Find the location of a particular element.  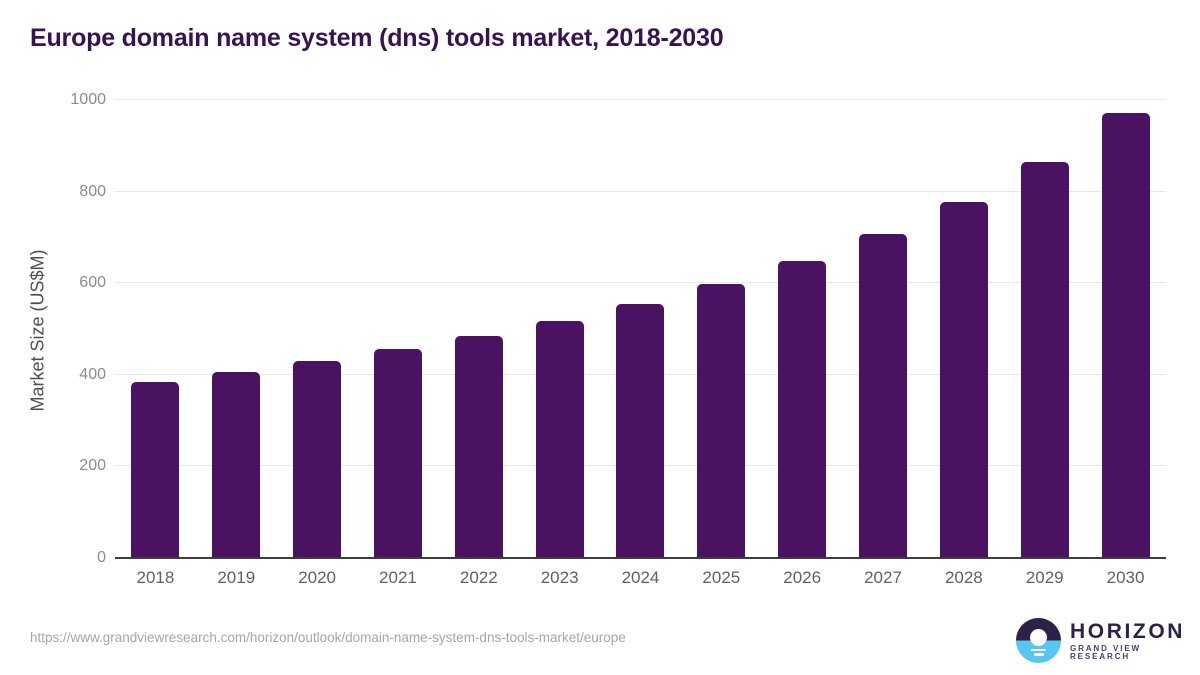

x-tick-label-2022: 2022 is located at coordinates (478, 577).